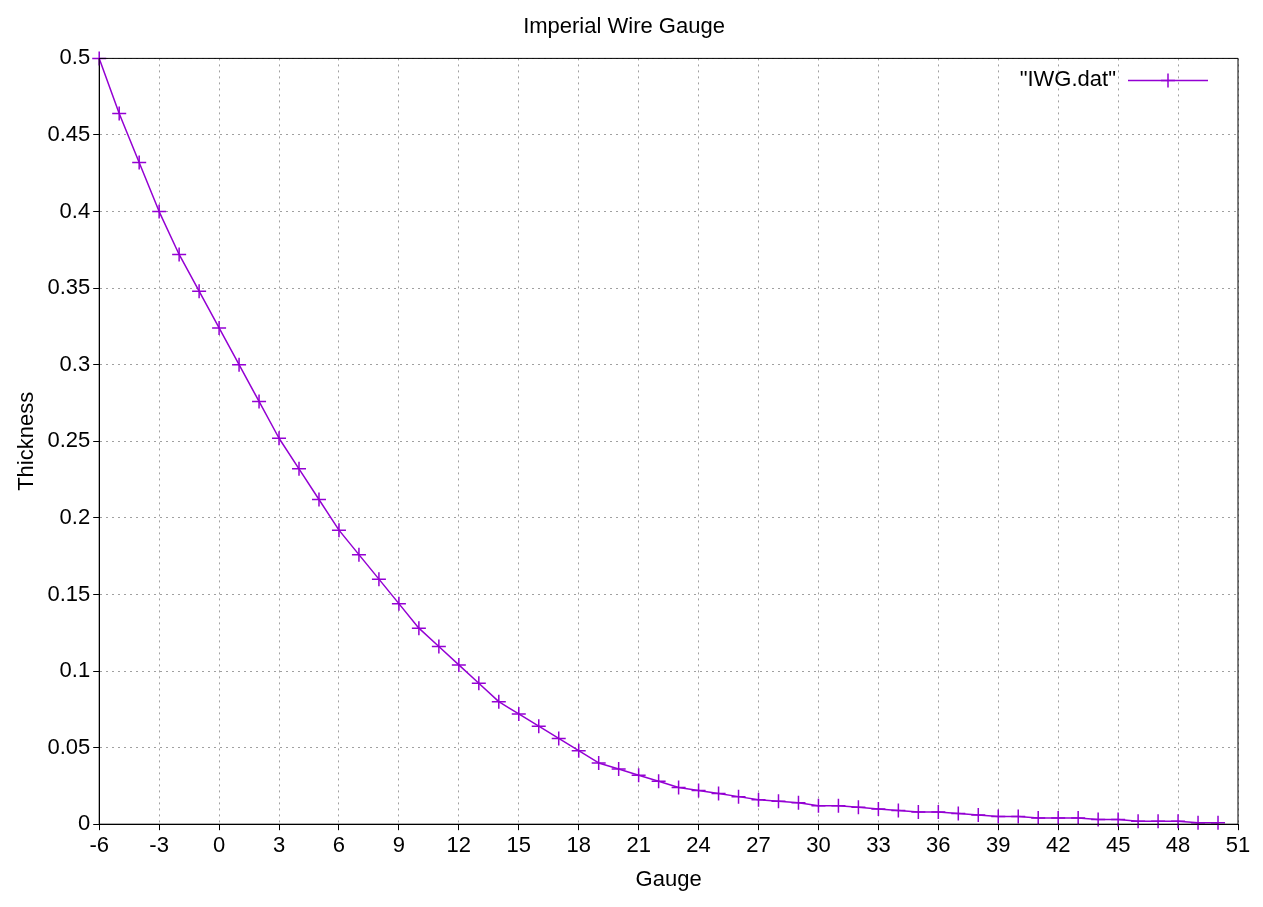 This screenshot has width=1263, height=907. I want to click on x-tick-label: 12, so click(459, 845).